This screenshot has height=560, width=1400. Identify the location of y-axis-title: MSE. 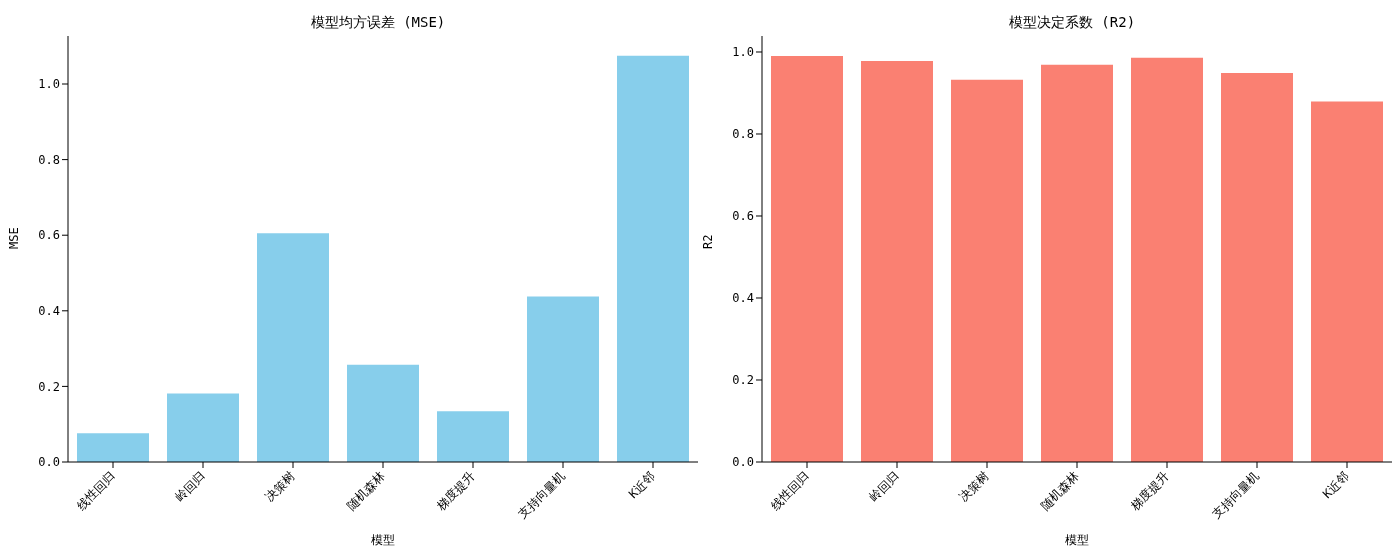
(14, 238).